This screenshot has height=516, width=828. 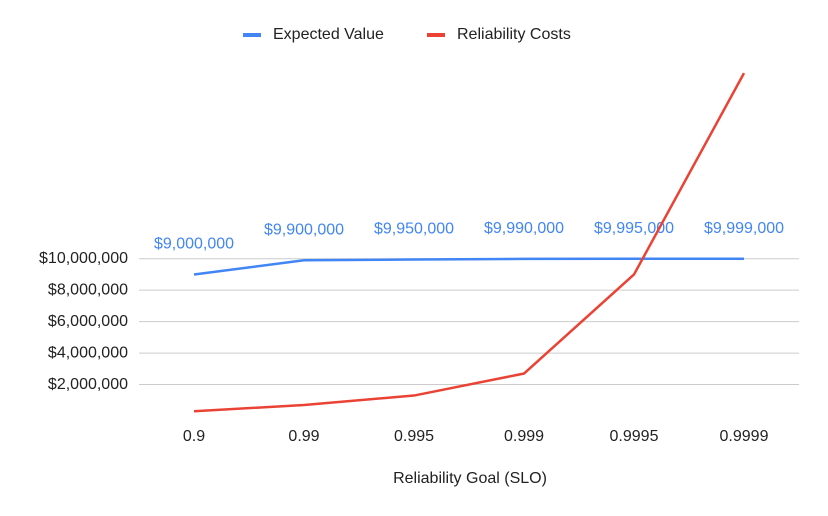 What do you see at coordinates (88, 321) in the screenshot?
I see `y-tick-label: $6,000,000` at bounding box center [88, 321].